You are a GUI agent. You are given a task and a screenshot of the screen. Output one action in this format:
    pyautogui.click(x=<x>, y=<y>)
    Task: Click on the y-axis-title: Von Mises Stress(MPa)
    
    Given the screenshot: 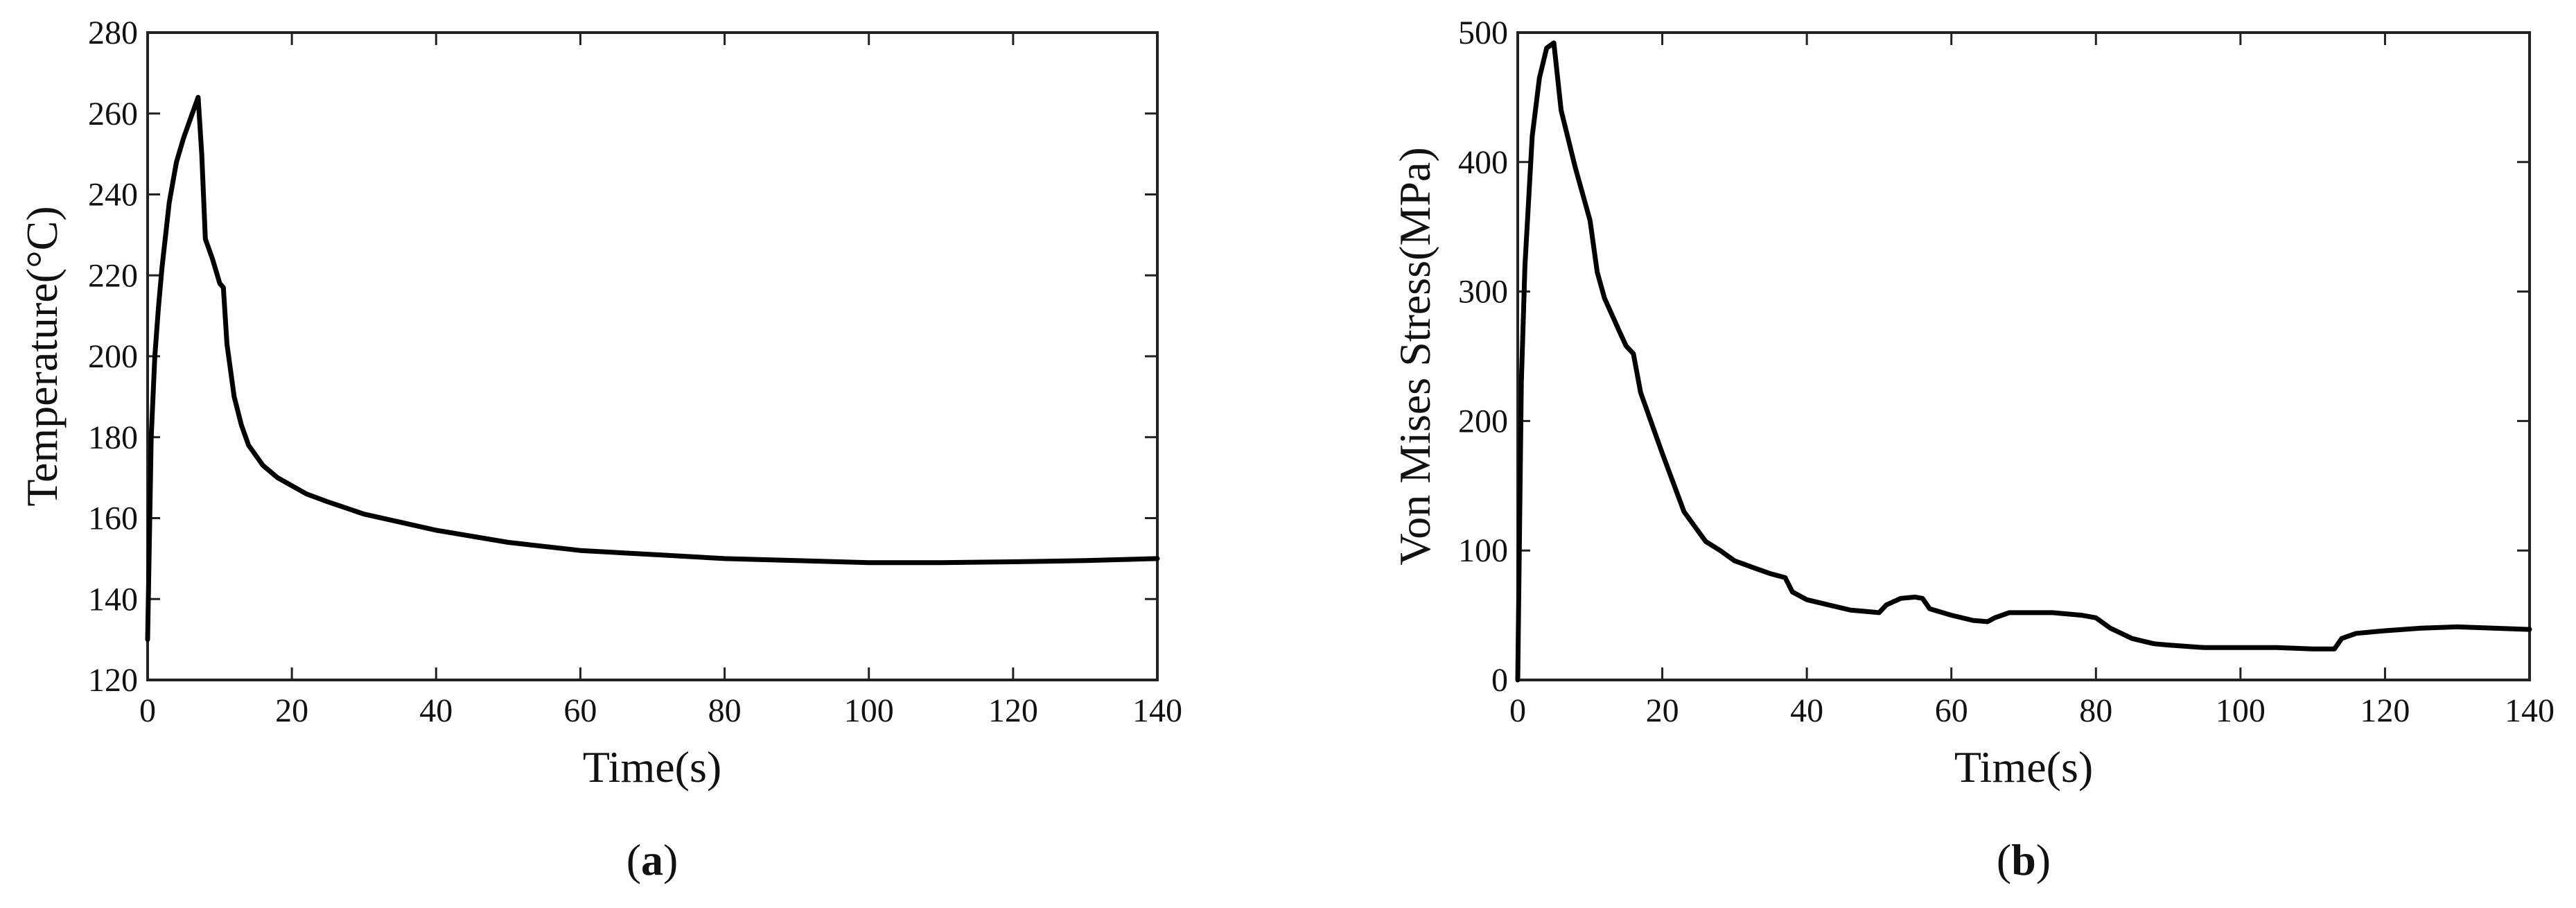 What is the action you would take?
    pyautogui.click(x=1414, y=356)
    